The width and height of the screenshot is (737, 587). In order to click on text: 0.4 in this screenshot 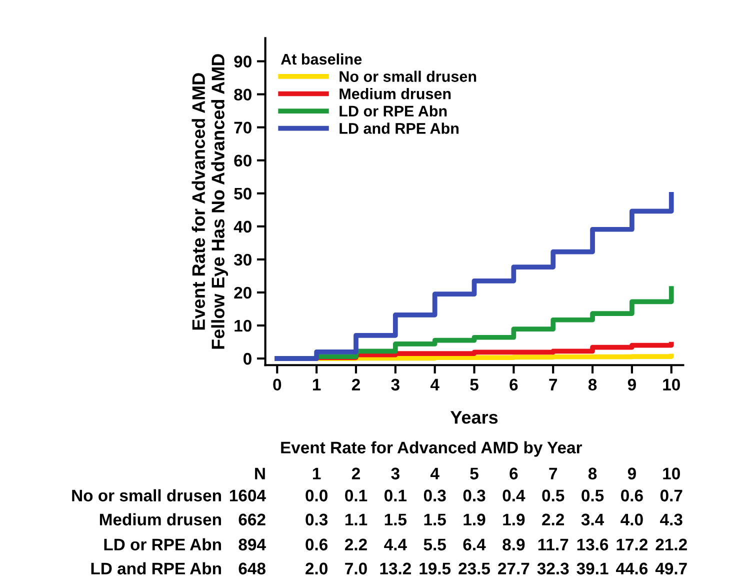, I will do `click(514, 496)`.